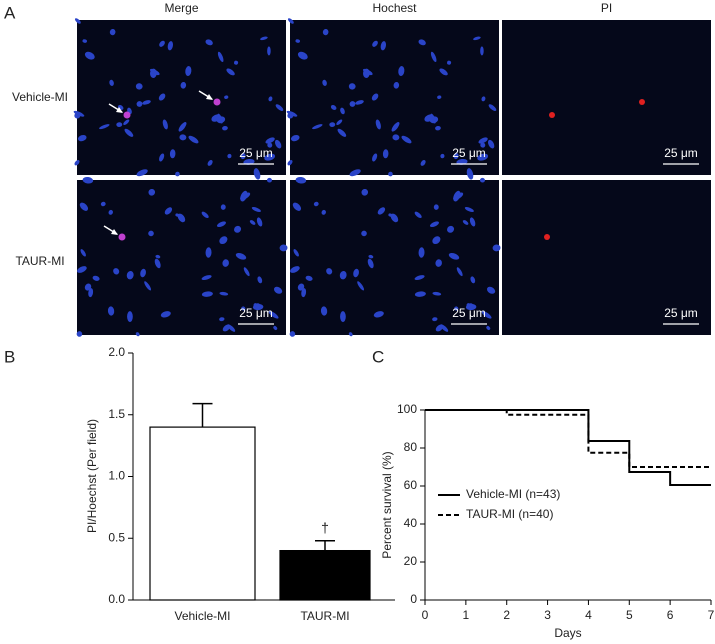 The image size is (715, 644). I want to click on panel-label: A, so click(10, 12).